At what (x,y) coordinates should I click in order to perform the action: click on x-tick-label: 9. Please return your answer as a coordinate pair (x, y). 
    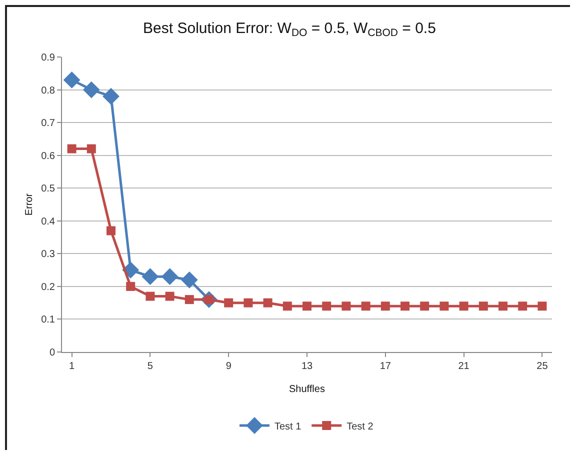
    Looking at the image, I should click on (229, 366).